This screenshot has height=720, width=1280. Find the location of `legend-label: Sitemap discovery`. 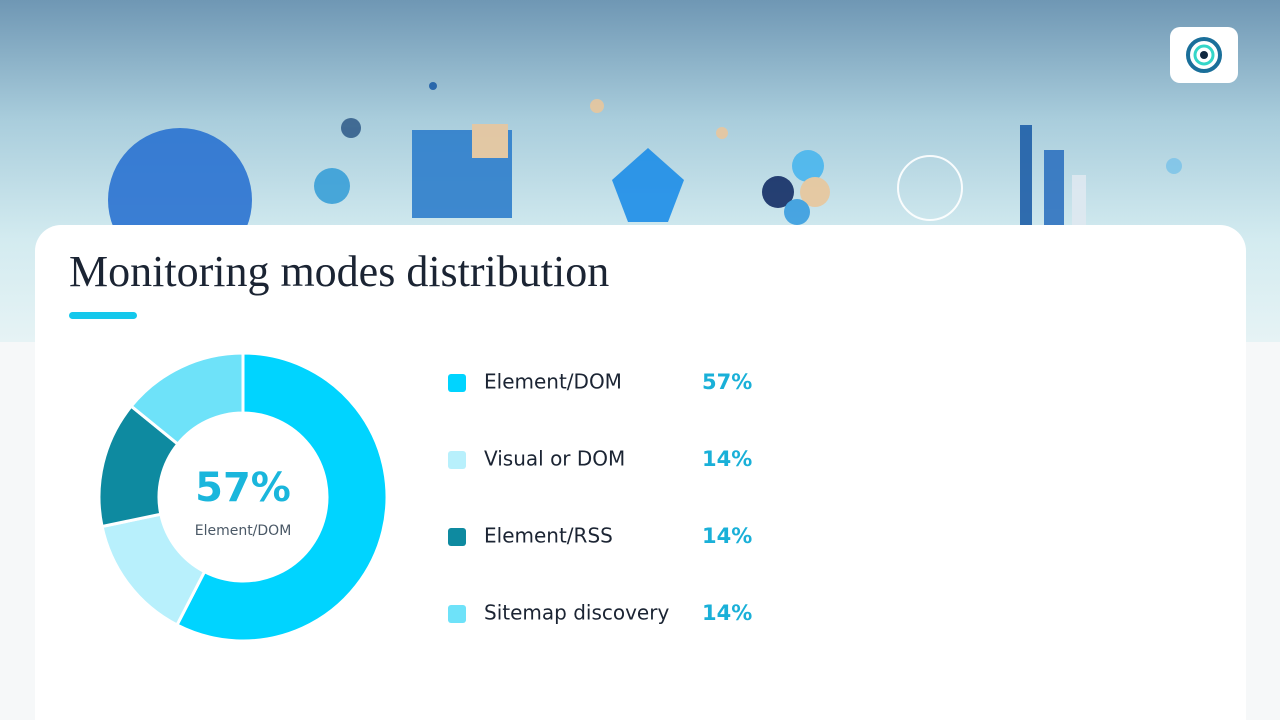

legend-label: Sitemap discovery is located at coordinates (576, 613).